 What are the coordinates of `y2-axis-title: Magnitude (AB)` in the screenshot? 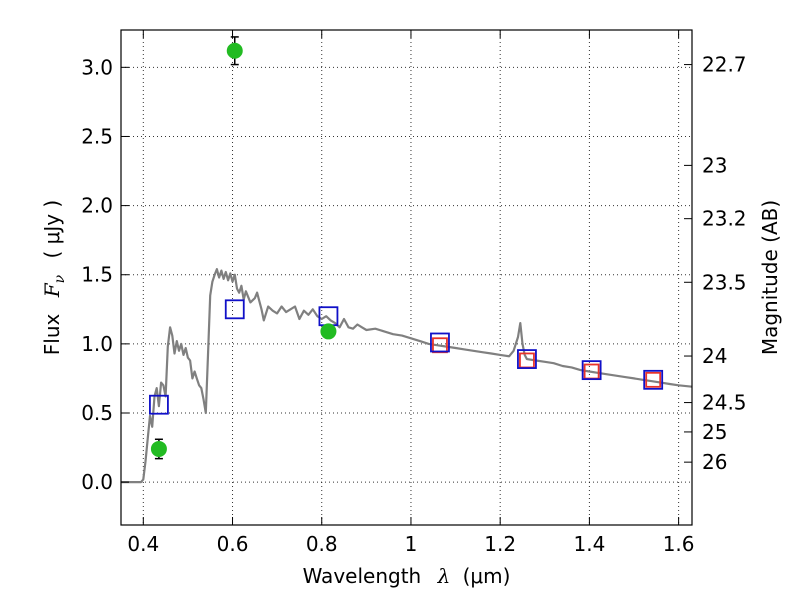 It's located at (770, 277).